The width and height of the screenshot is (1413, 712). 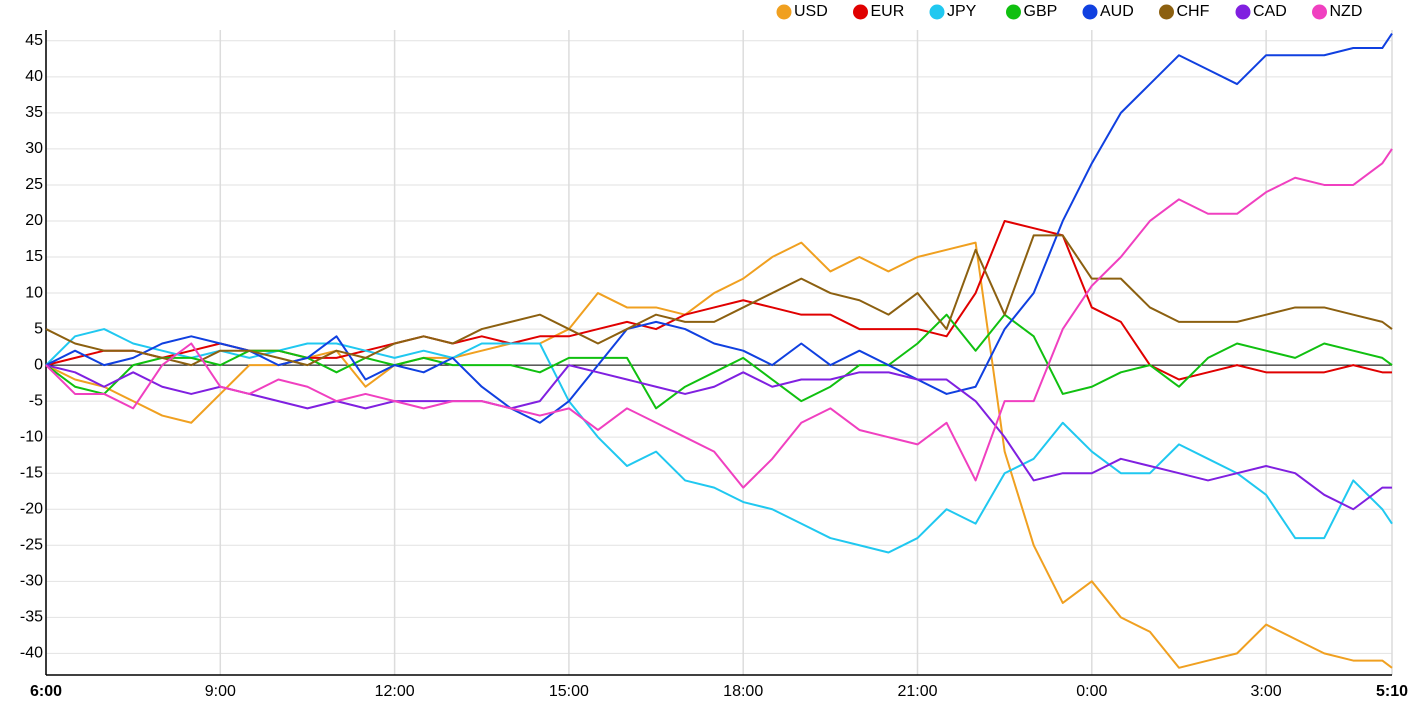 What do you see at coordinates (31, 436) in the screenshot?
I see `y-tick-label: -10` at bounding box center [31, 436].